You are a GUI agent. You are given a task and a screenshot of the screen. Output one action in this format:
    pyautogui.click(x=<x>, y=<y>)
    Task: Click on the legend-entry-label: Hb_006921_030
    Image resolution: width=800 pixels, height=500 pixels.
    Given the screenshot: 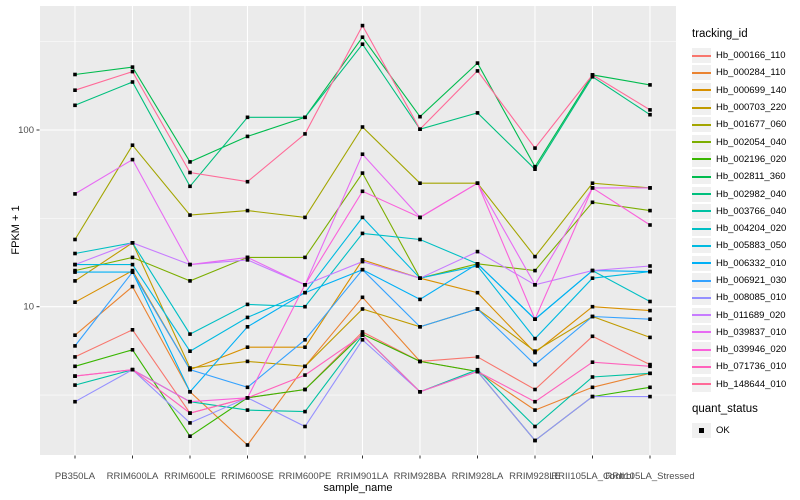 What is the action you would take?
    pyautogui.click(x=751, y=280)
    